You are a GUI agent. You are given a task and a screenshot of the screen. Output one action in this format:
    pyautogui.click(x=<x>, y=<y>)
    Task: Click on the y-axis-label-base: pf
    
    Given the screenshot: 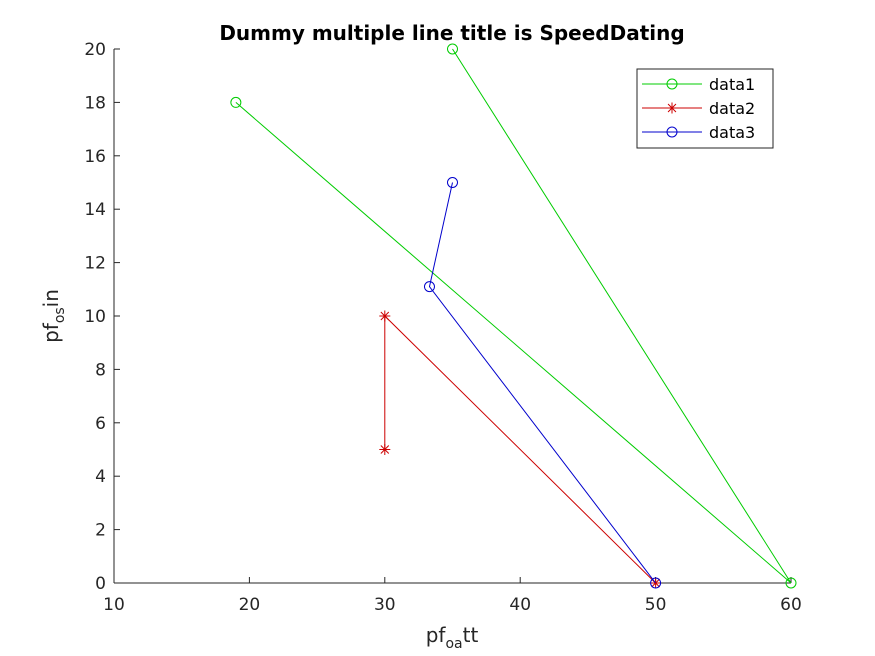 What is the action you would take?
    pyautogui.click(x=51, y=332)
    